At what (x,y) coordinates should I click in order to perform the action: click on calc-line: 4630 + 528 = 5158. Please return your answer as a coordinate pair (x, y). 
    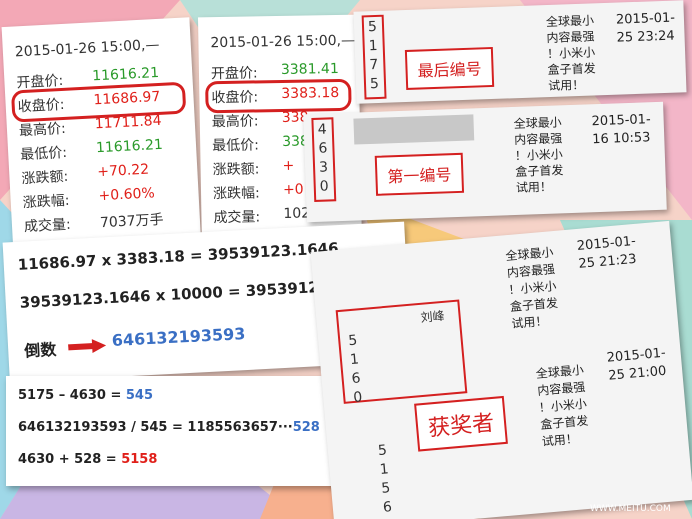
    Looking at the image, I should click on (87, 459).